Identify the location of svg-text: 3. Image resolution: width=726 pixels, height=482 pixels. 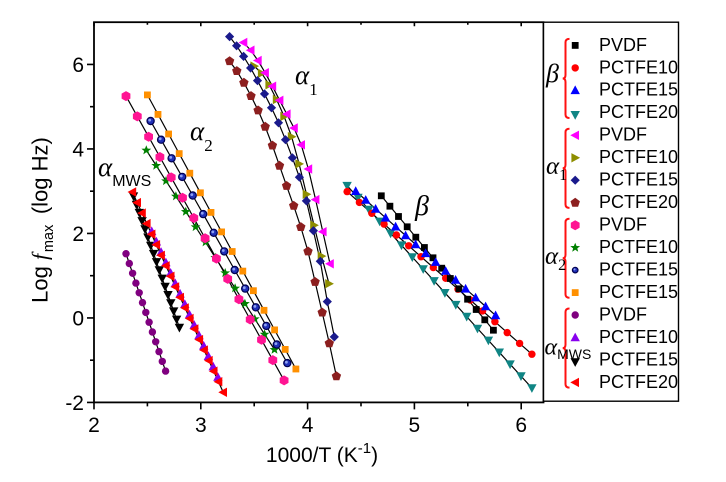
(201, 425).